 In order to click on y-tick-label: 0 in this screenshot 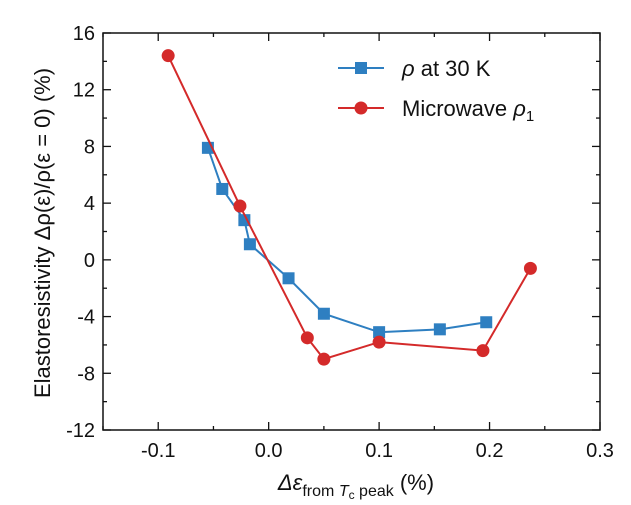, I will do `click(89, 261)`.